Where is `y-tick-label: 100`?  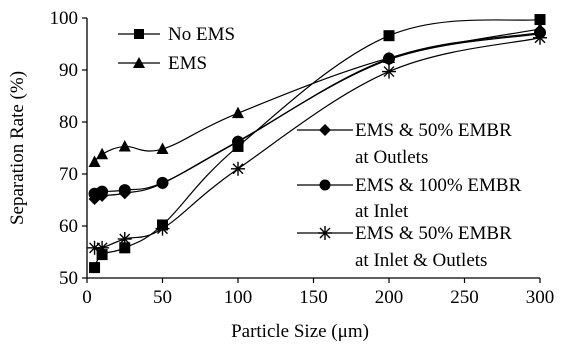
y-tick-label: 100 is located at coordinates (64, 18).